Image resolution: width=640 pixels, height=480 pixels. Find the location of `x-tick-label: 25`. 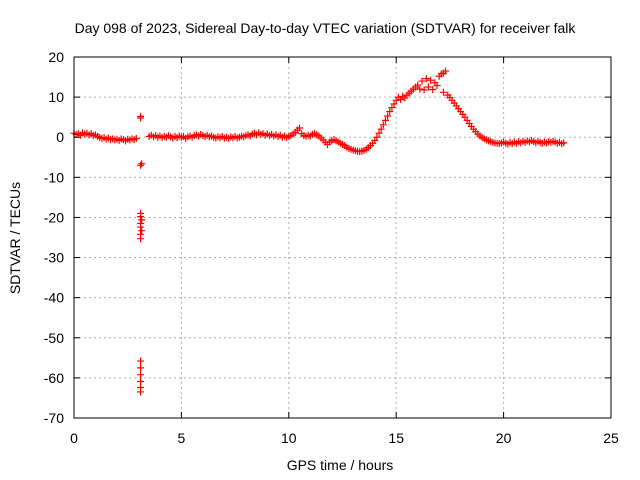

x-tick-label: 25 is located at coordinates (611, 438).